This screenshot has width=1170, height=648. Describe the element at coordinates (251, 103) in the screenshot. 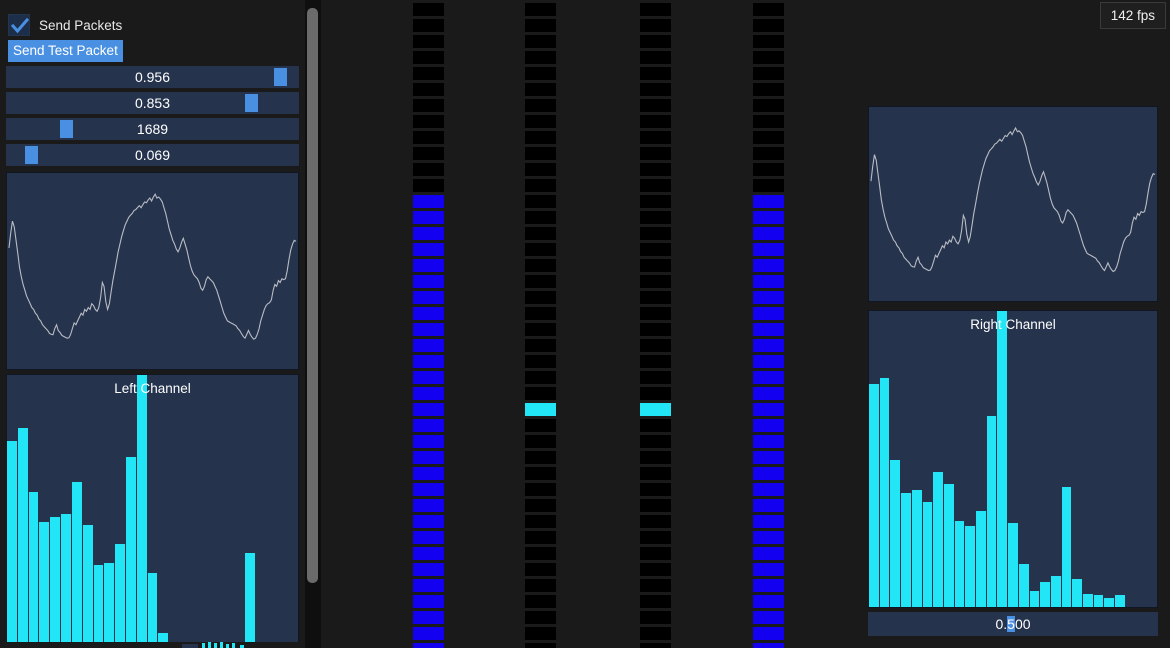

I see `slider-1-handle` at that location.